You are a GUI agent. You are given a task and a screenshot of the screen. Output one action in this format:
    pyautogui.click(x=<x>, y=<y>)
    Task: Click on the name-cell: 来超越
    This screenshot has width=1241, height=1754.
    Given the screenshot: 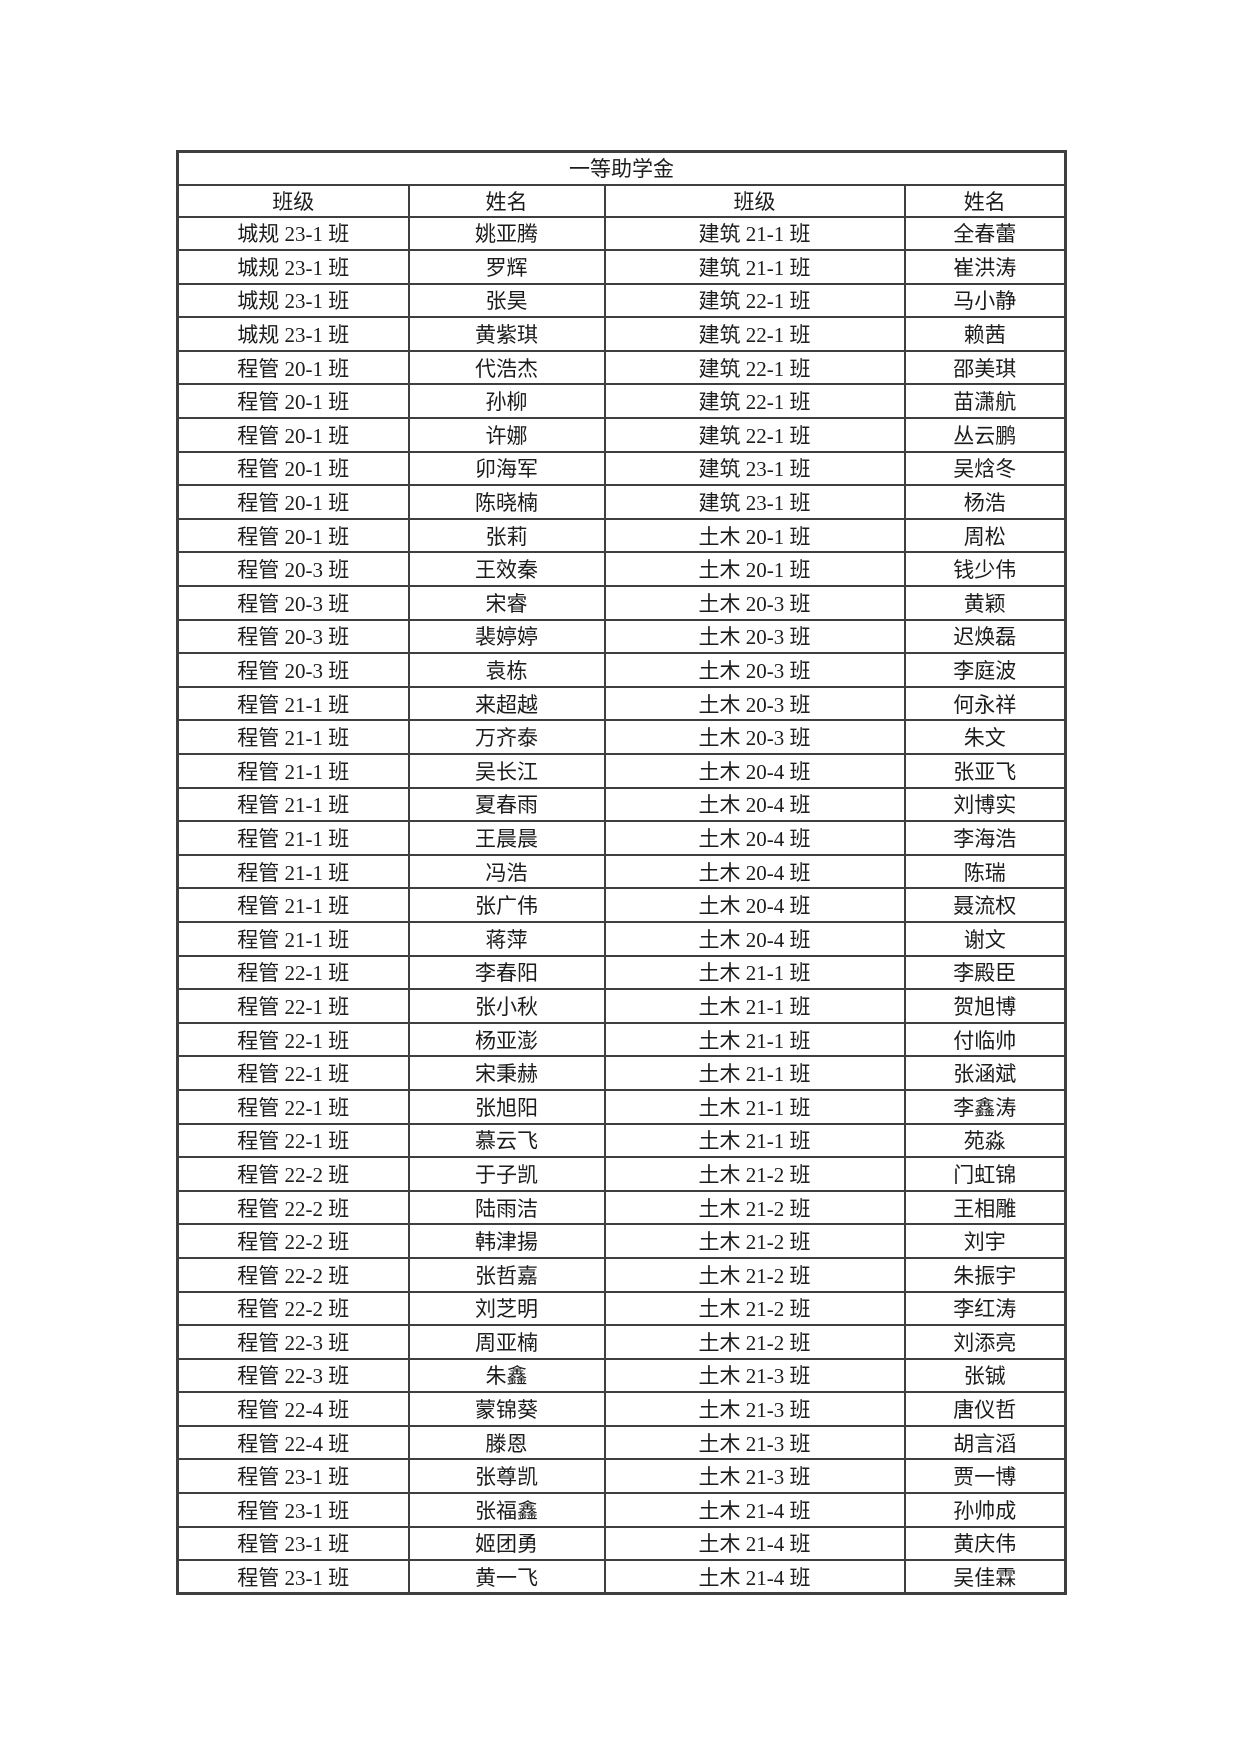 What is the action you would take?
    pyautogui.click(x=506, y=703)
    